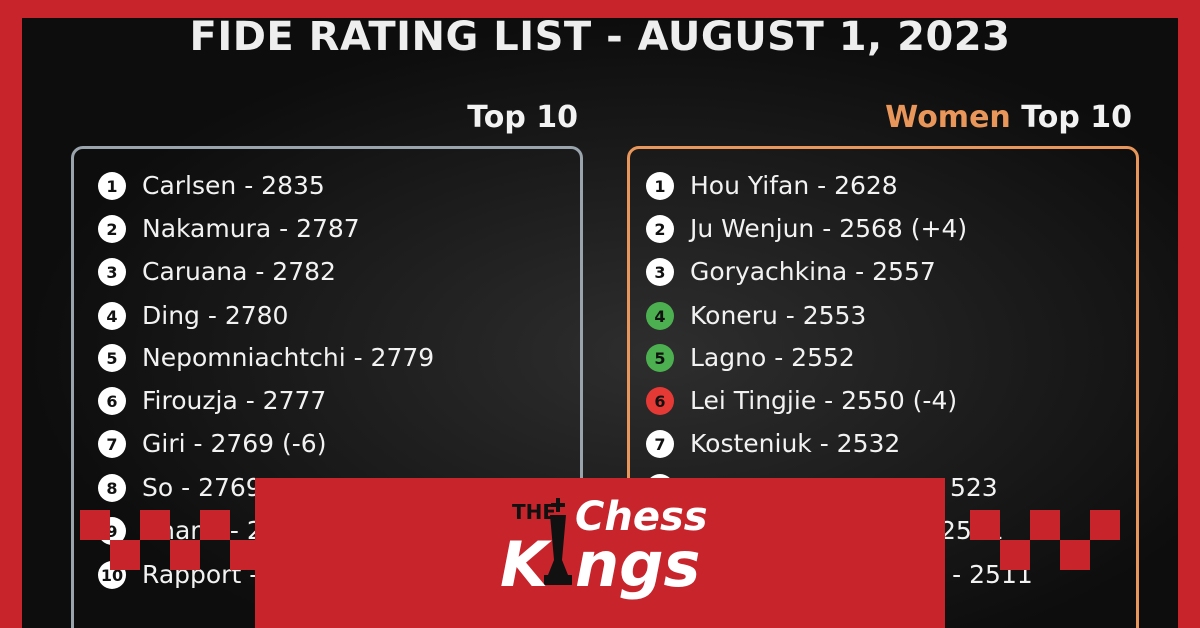 The height and width of the screenshot is (628, 1200). What do you see at coordinates (948, 117) in the screenshot?
I see `women-heading-accent: Women` at bounding box center [948, 117].